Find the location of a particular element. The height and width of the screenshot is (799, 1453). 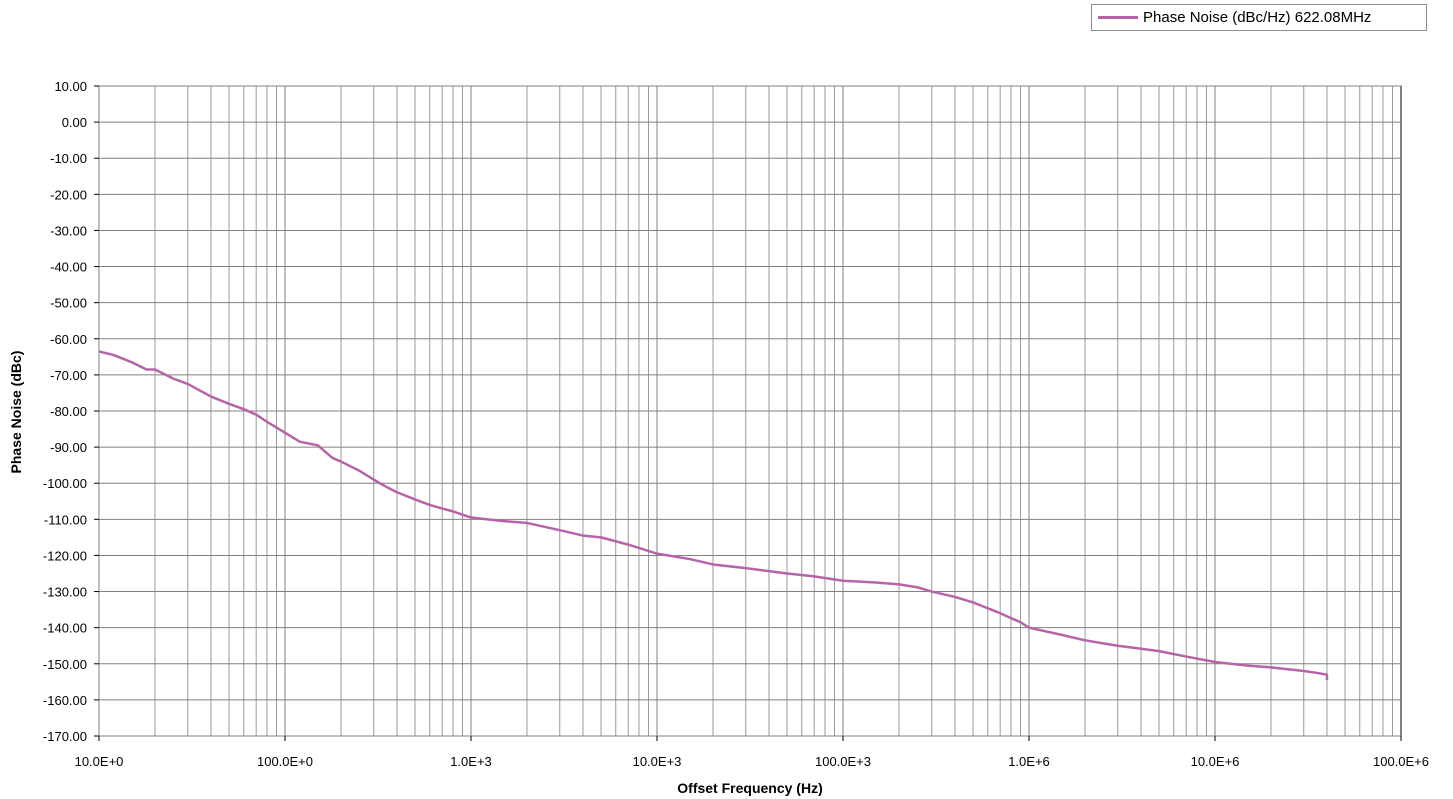

y-tick-label: 0.00 is located at coordinates (74, 122).